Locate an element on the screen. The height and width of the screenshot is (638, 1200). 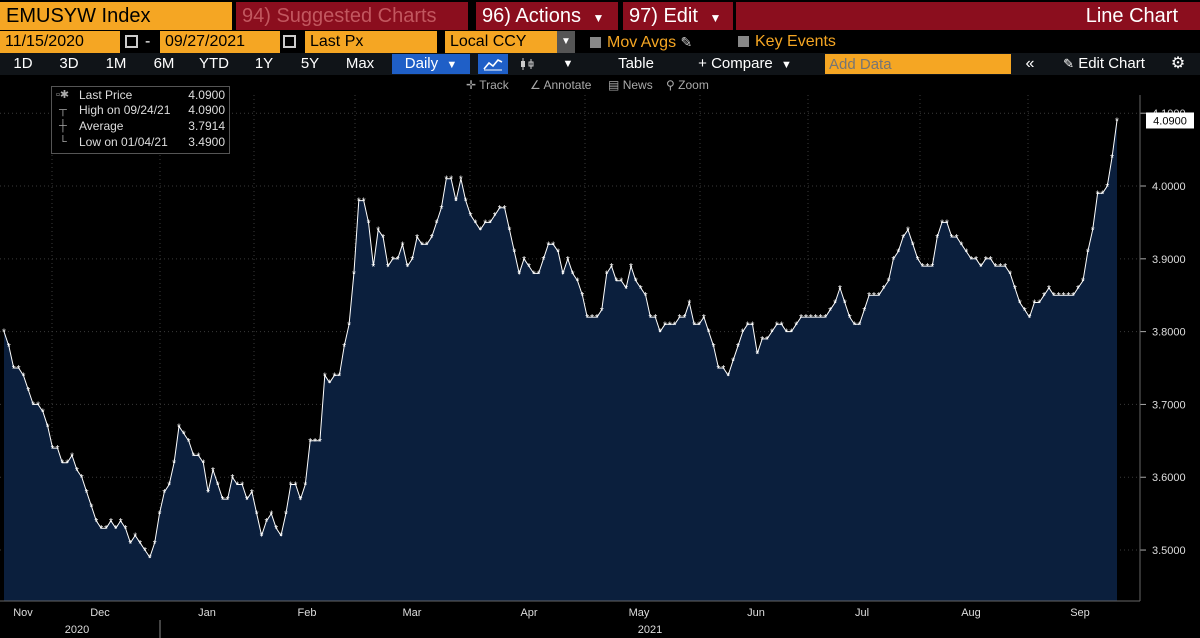
mov-avgs-label: Mov Avgs is located at coordinates (642, 42).